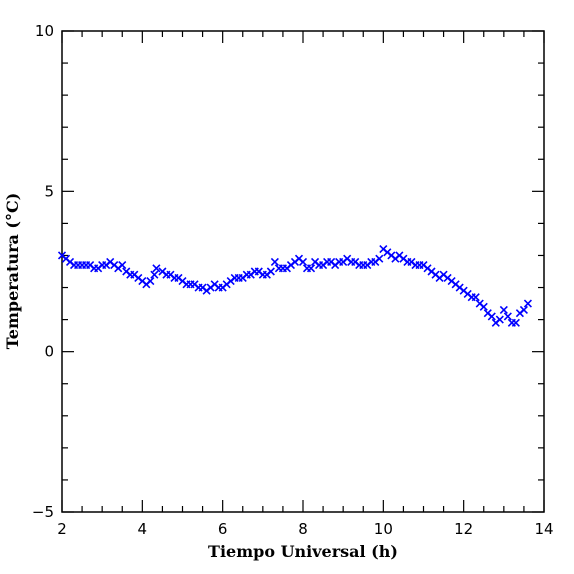  I want to click on data-points, so click(294, 285).